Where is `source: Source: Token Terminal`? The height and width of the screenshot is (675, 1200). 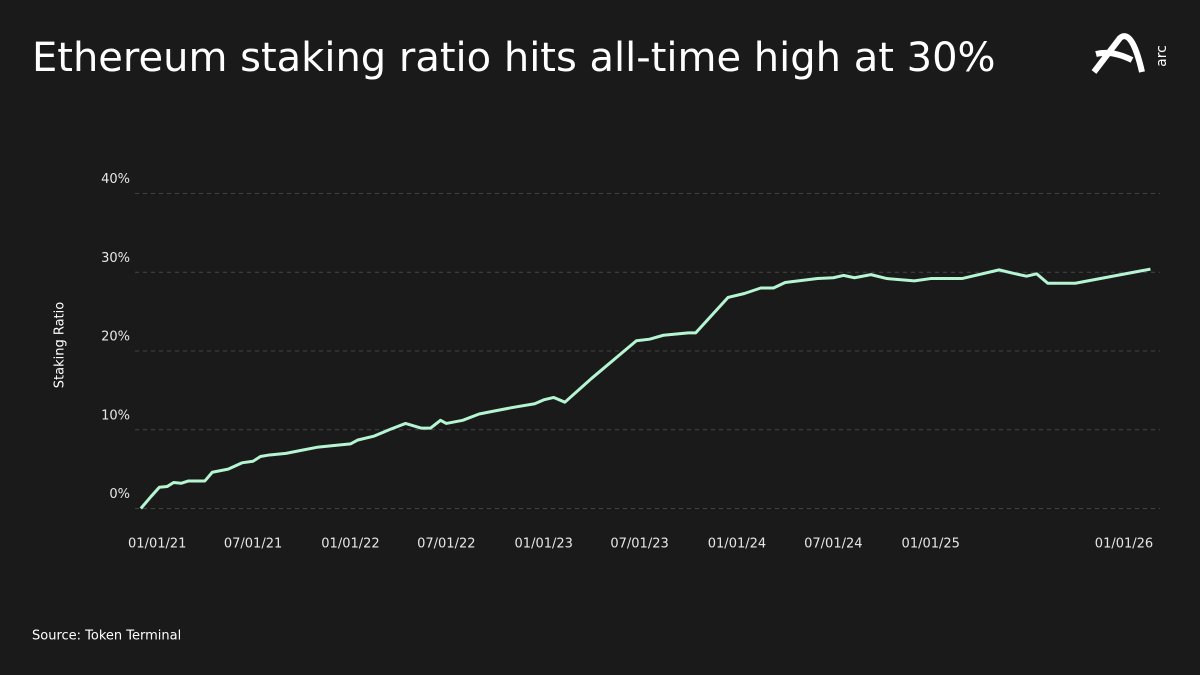 source: Source: Token Terminal is located at coordinates (106, 636).